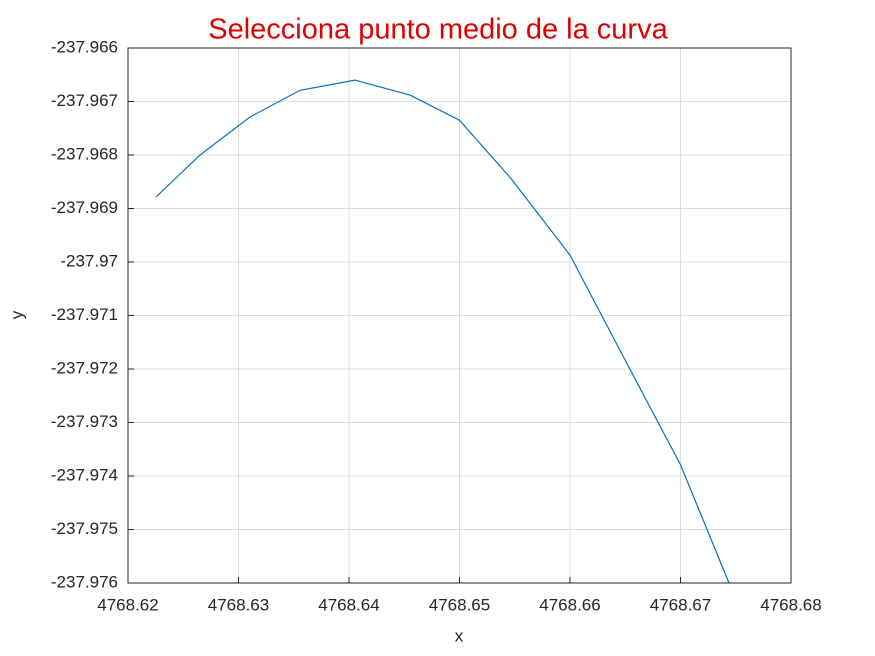 This screenshot has width=875, height=656. I want to click on y-tick-label: -237.968, so click(84, 153).